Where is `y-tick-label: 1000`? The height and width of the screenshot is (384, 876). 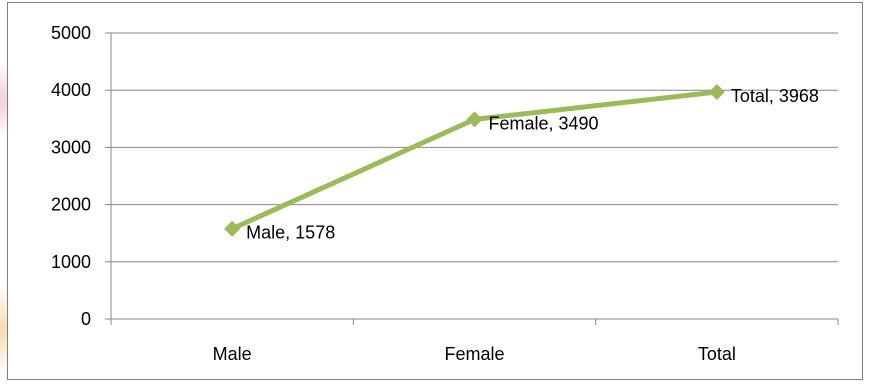
y-tick-label: 1000 is located at coordinates (71, 262).